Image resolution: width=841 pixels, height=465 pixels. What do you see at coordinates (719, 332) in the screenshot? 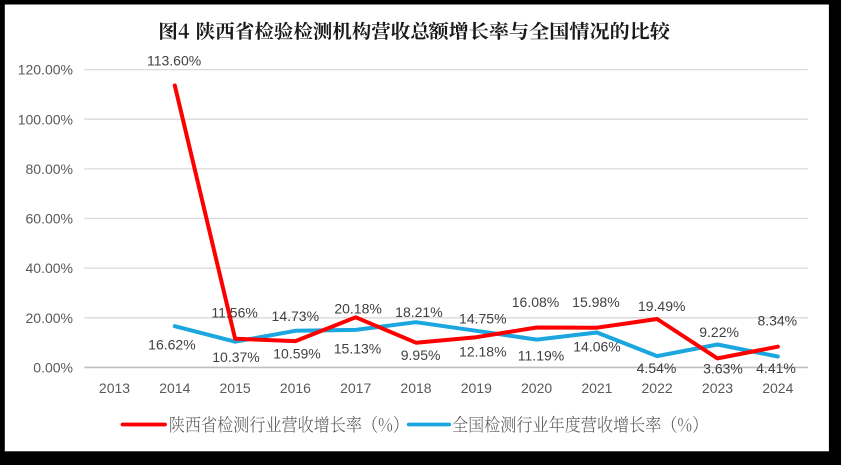
I see `svg-text: 9.22%` at bounding box center [719, 332].